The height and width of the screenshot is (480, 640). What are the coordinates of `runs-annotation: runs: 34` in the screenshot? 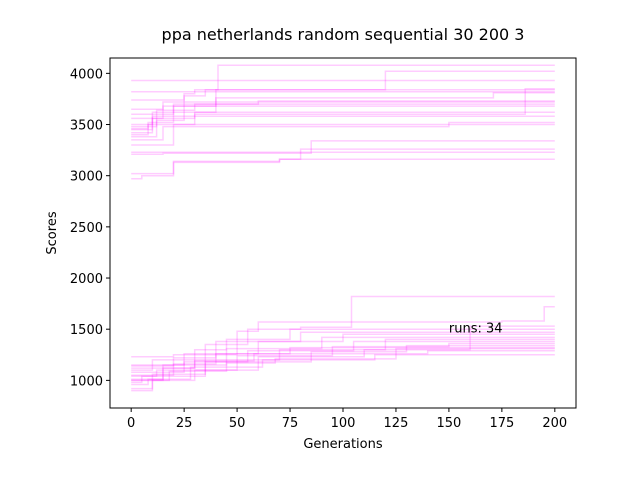 It's located at (476, 328).